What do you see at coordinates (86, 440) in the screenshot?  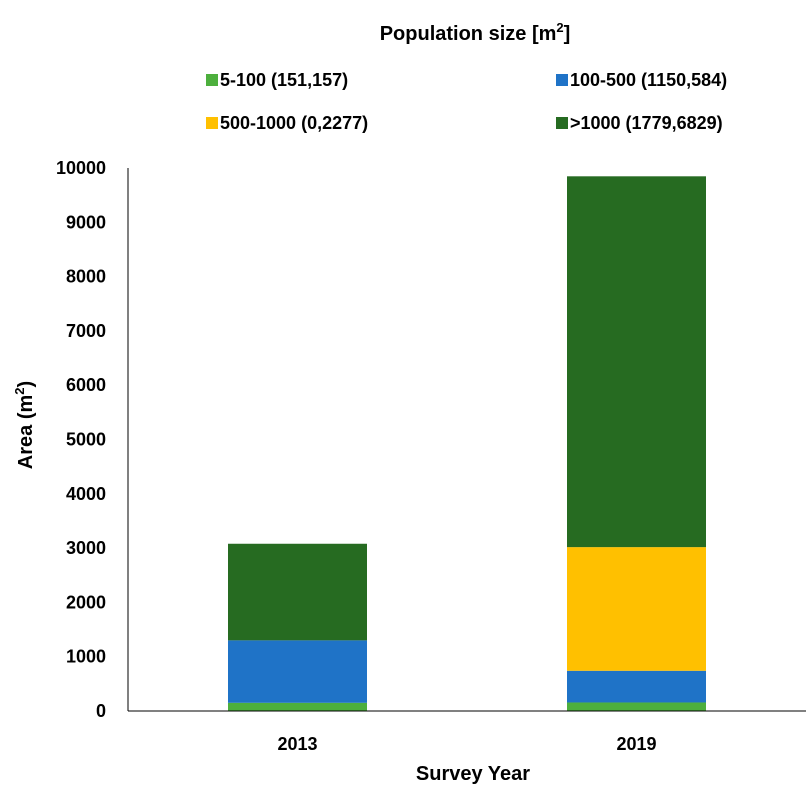 I see `y-tick-label: 5000` at bounding box center [86, 440].